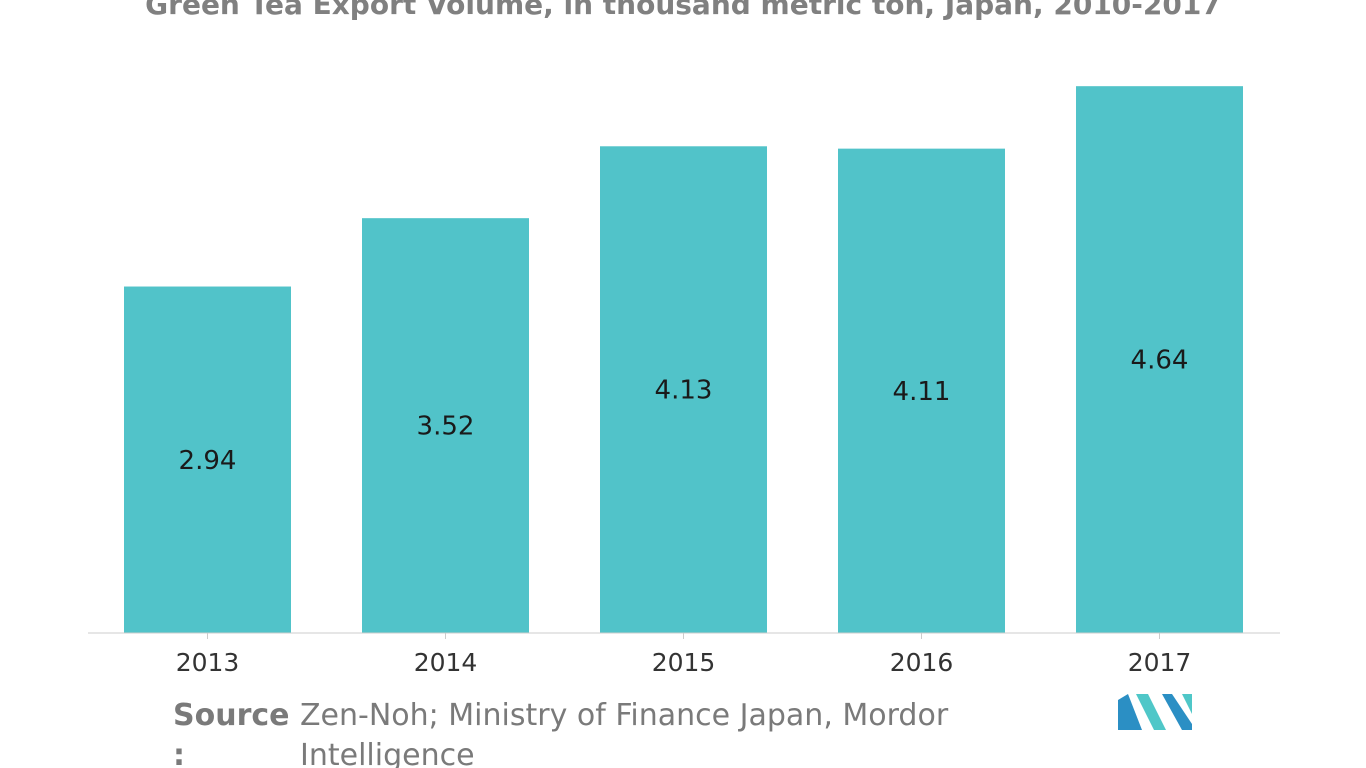 This screenshot has height=768, width=1366. I want to click on x-tick-label-2013: 2013, so click(208, 662).